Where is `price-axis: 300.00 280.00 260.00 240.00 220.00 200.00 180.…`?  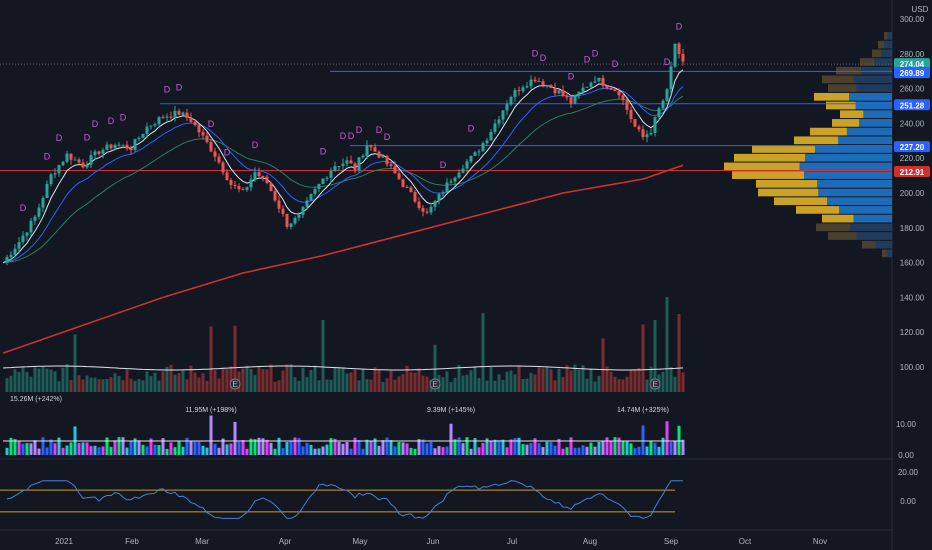
price-axis: 300.00 280.00 260.00 240.00 220.00 200.00 180.… is located at coordinates (910, 260).